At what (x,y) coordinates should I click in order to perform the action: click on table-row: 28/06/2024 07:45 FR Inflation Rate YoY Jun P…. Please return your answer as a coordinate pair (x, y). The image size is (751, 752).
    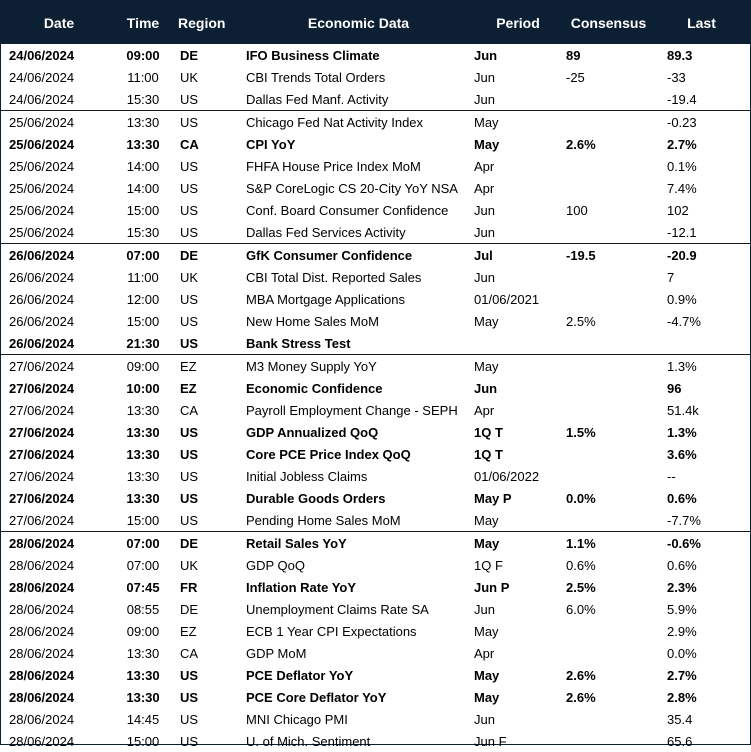
    Looking at the image, I should click on (375, 587).